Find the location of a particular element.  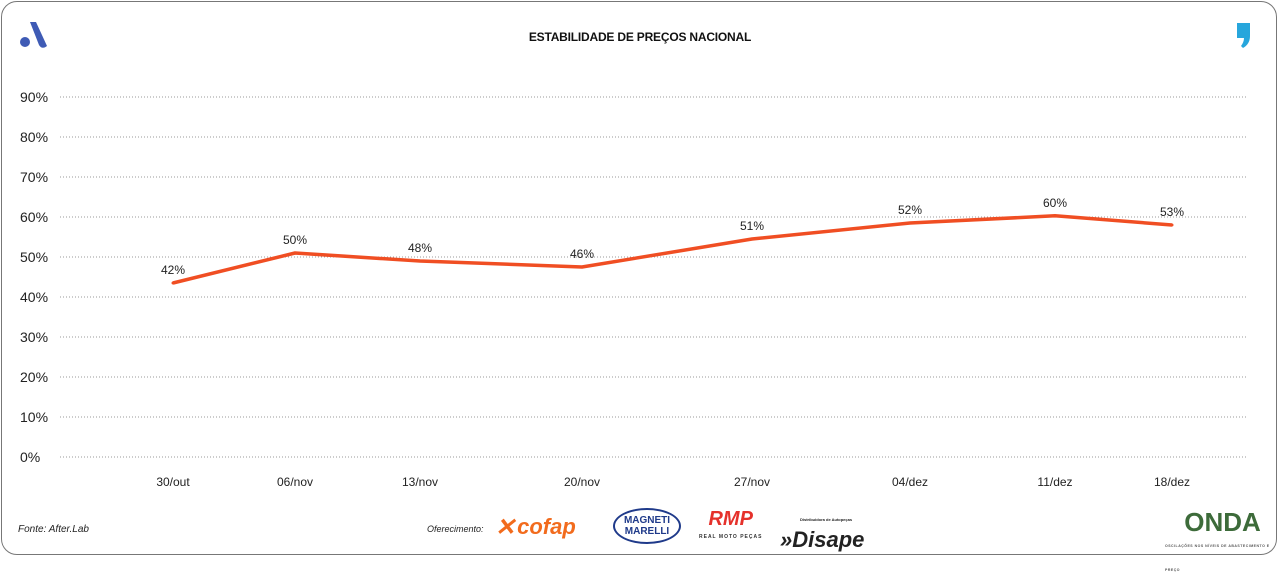

y-tick-label: 0% is located at coordinates (30, 457).